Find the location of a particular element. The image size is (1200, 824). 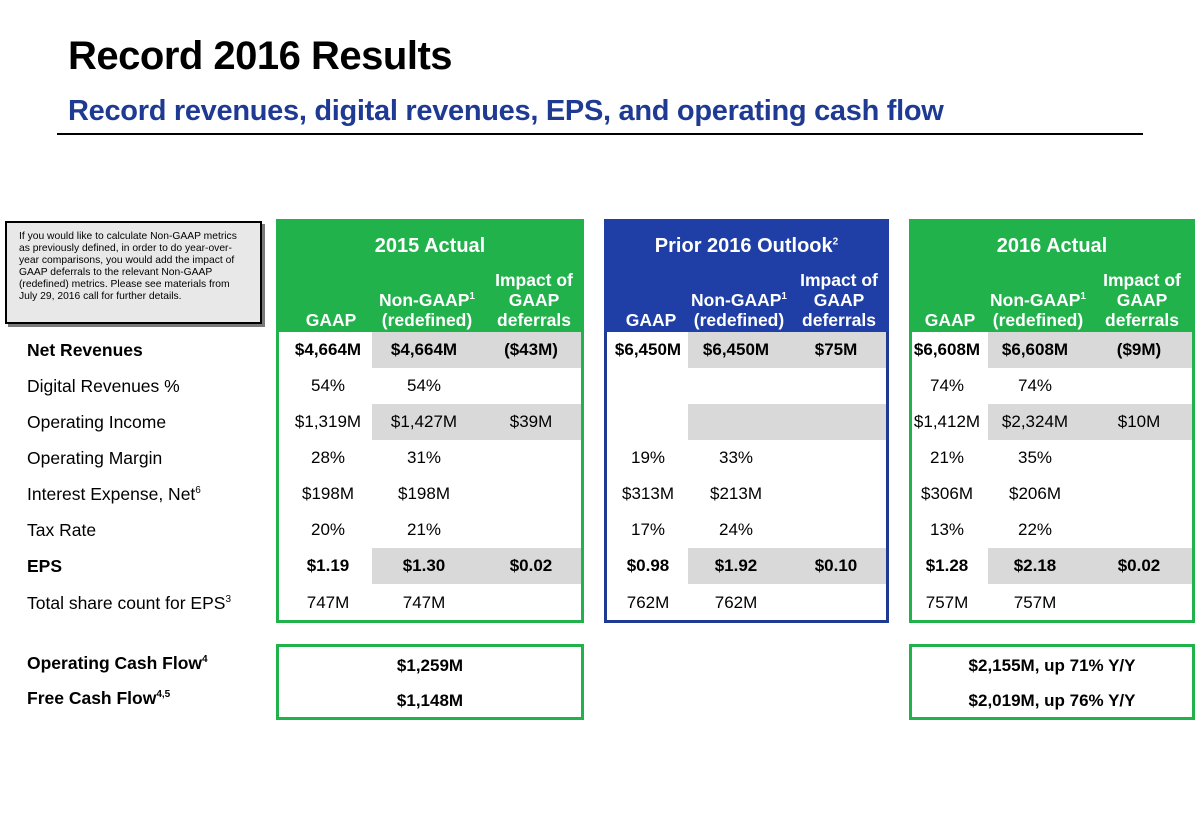

cell-gaap: $1.19 is located at coordinates (328, 565).